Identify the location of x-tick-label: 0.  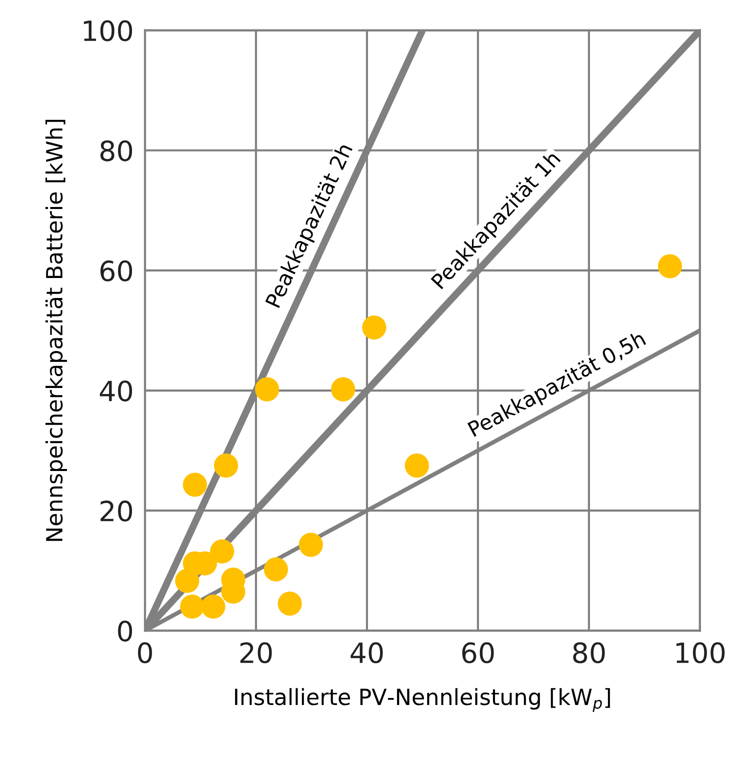
(145, 653).